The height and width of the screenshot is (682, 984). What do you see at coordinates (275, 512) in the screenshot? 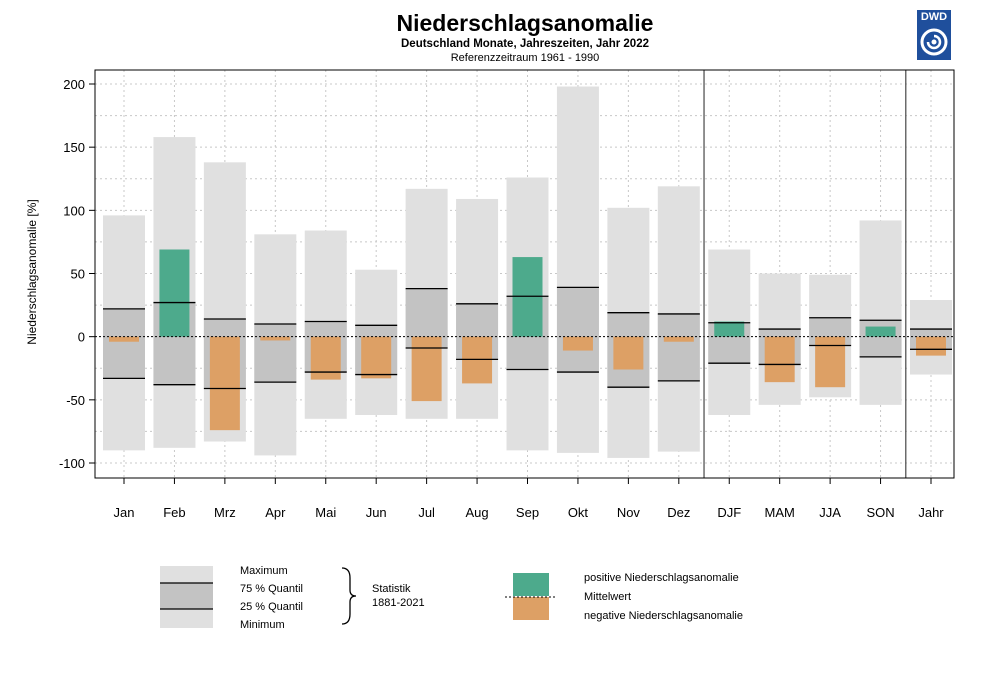
I see `x-tick-label: Apr` at bounding box center [275, 512].